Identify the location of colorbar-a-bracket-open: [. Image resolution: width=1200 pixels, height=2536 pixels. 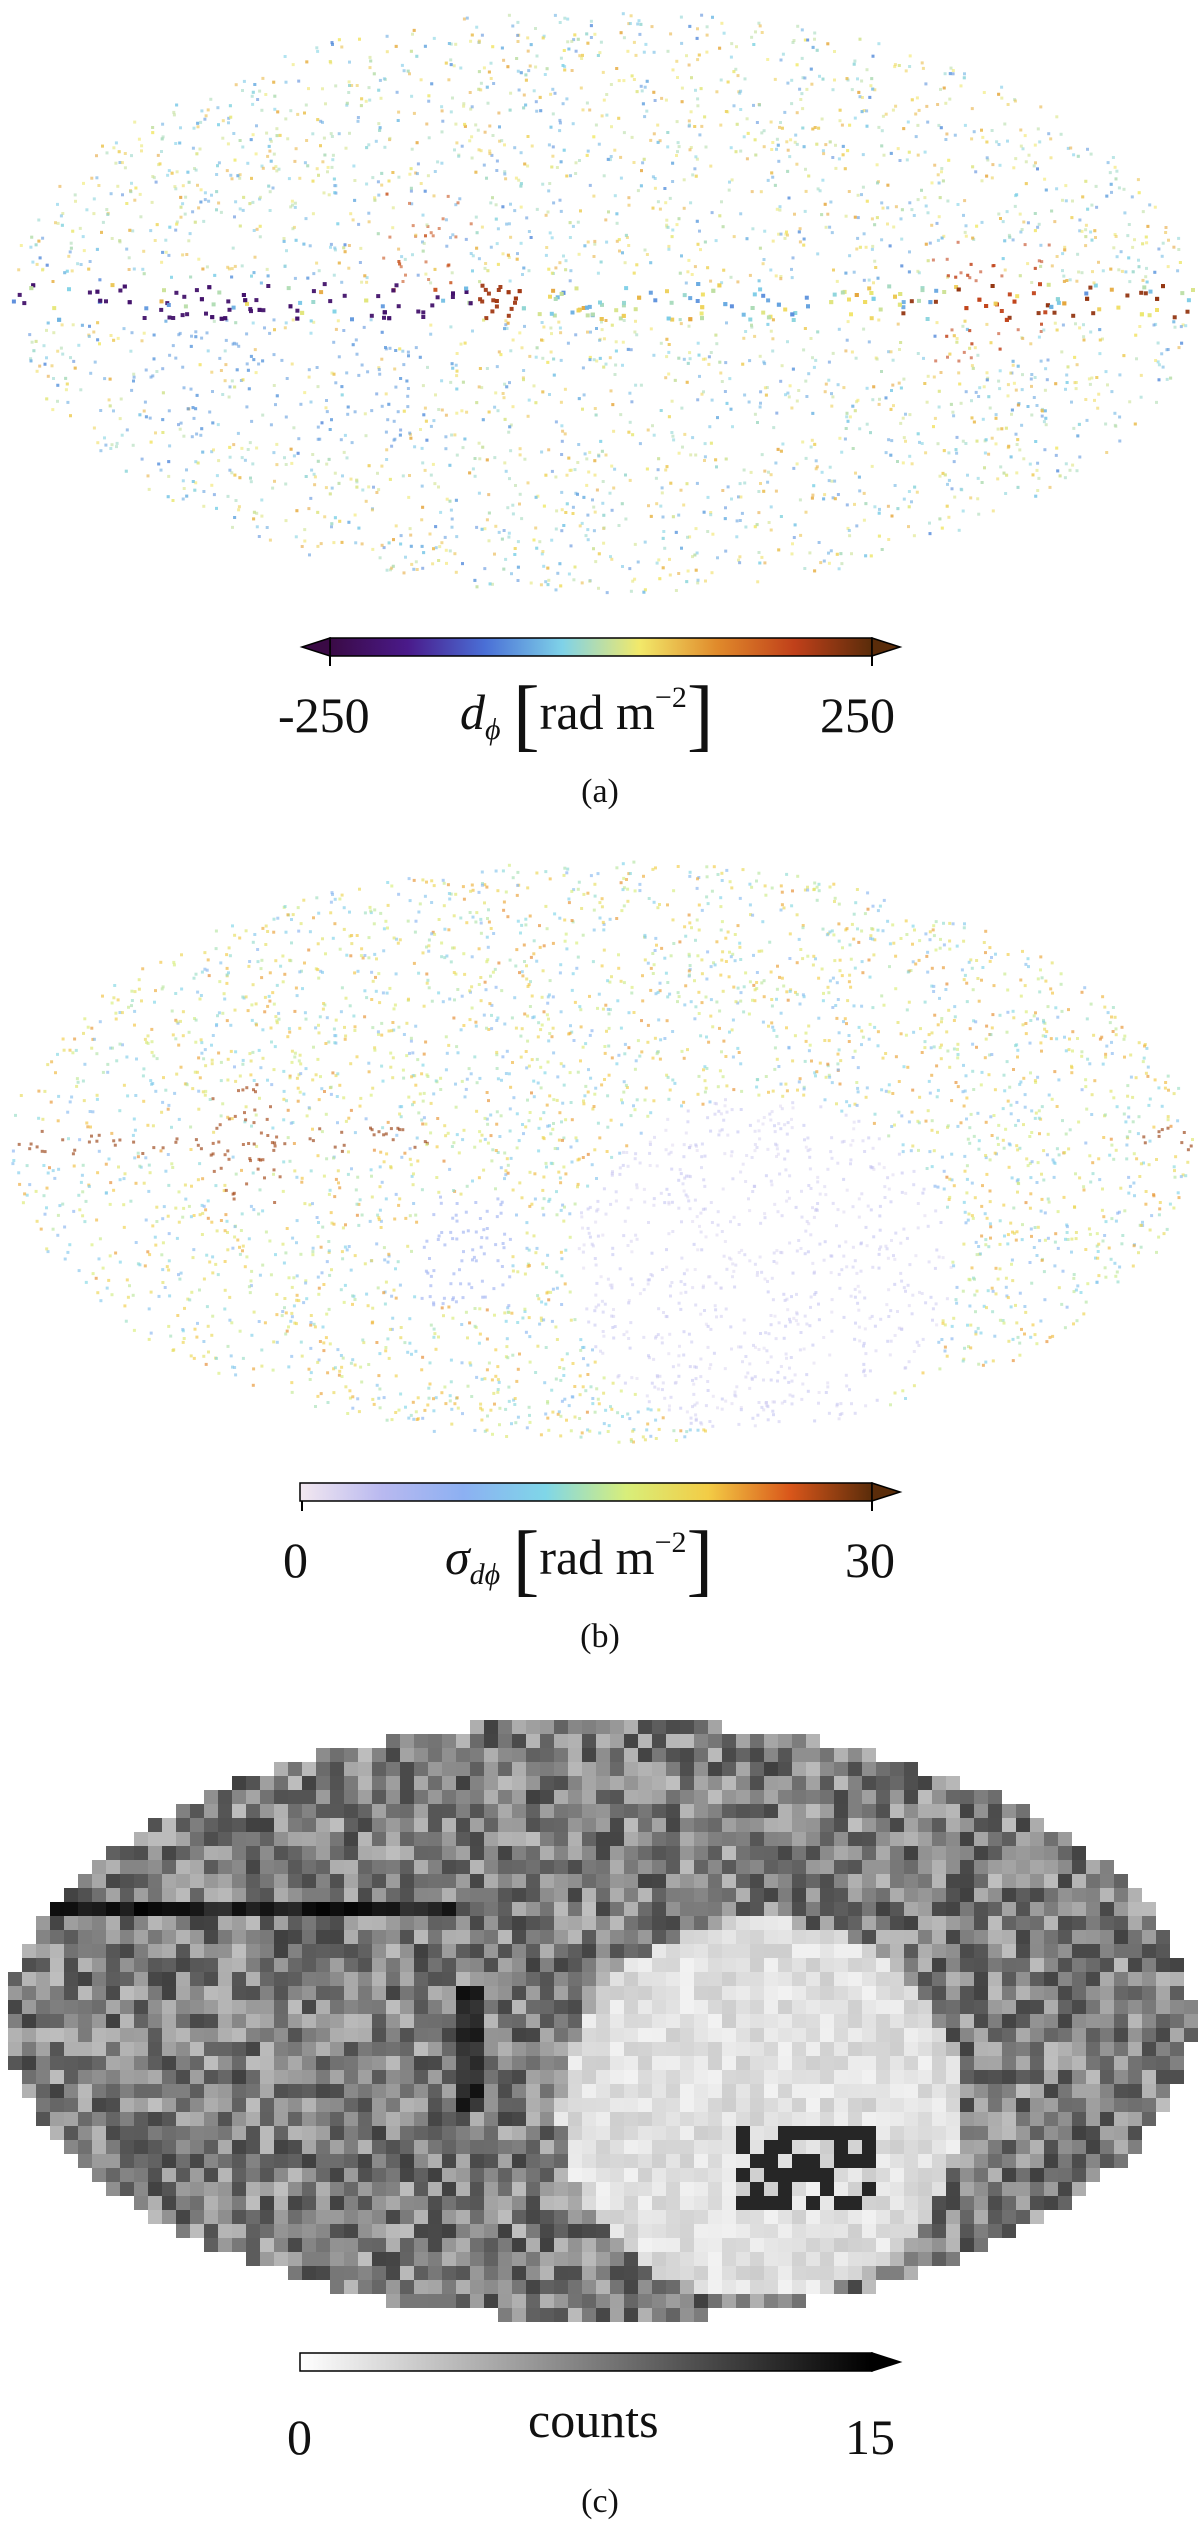
(526, 715).